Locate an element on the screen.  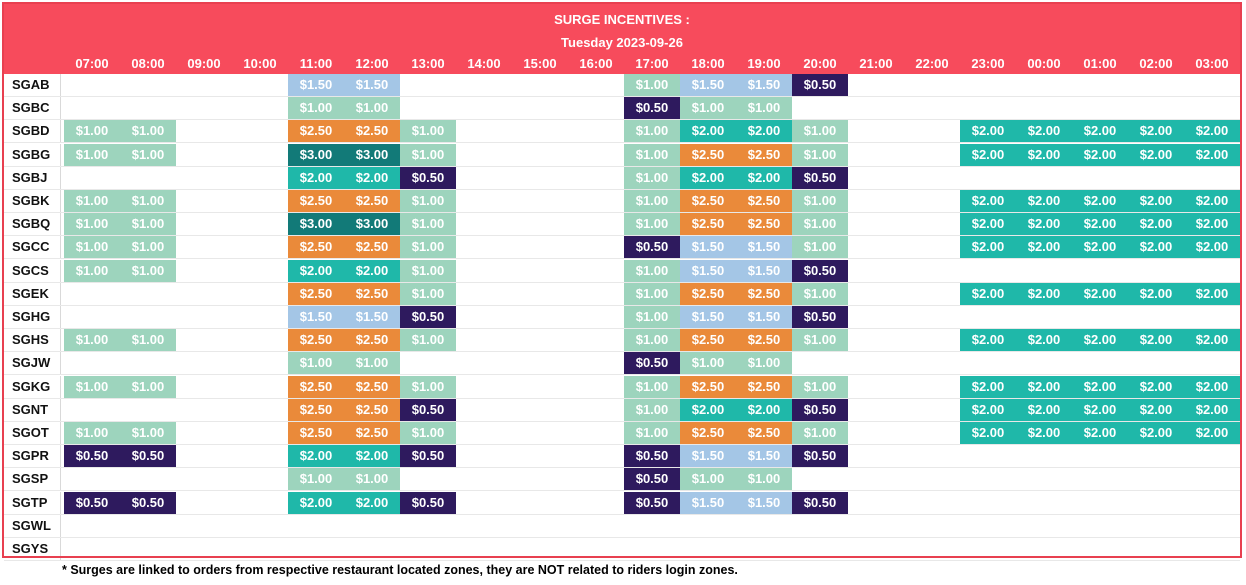
hour-header: 13:00 is located at coordinates (428, 63).